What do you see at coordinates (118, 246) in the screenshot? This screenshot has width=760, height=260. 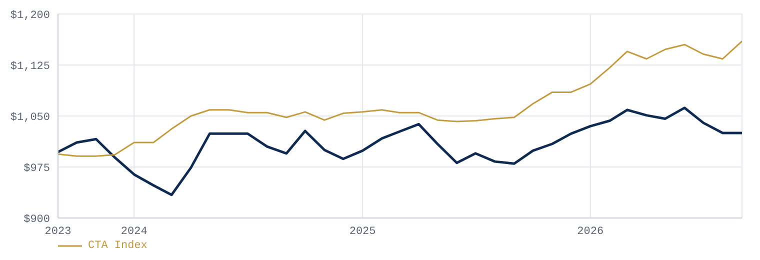 I see `legend-label: CTA Index` at bounding box center [118, 246].